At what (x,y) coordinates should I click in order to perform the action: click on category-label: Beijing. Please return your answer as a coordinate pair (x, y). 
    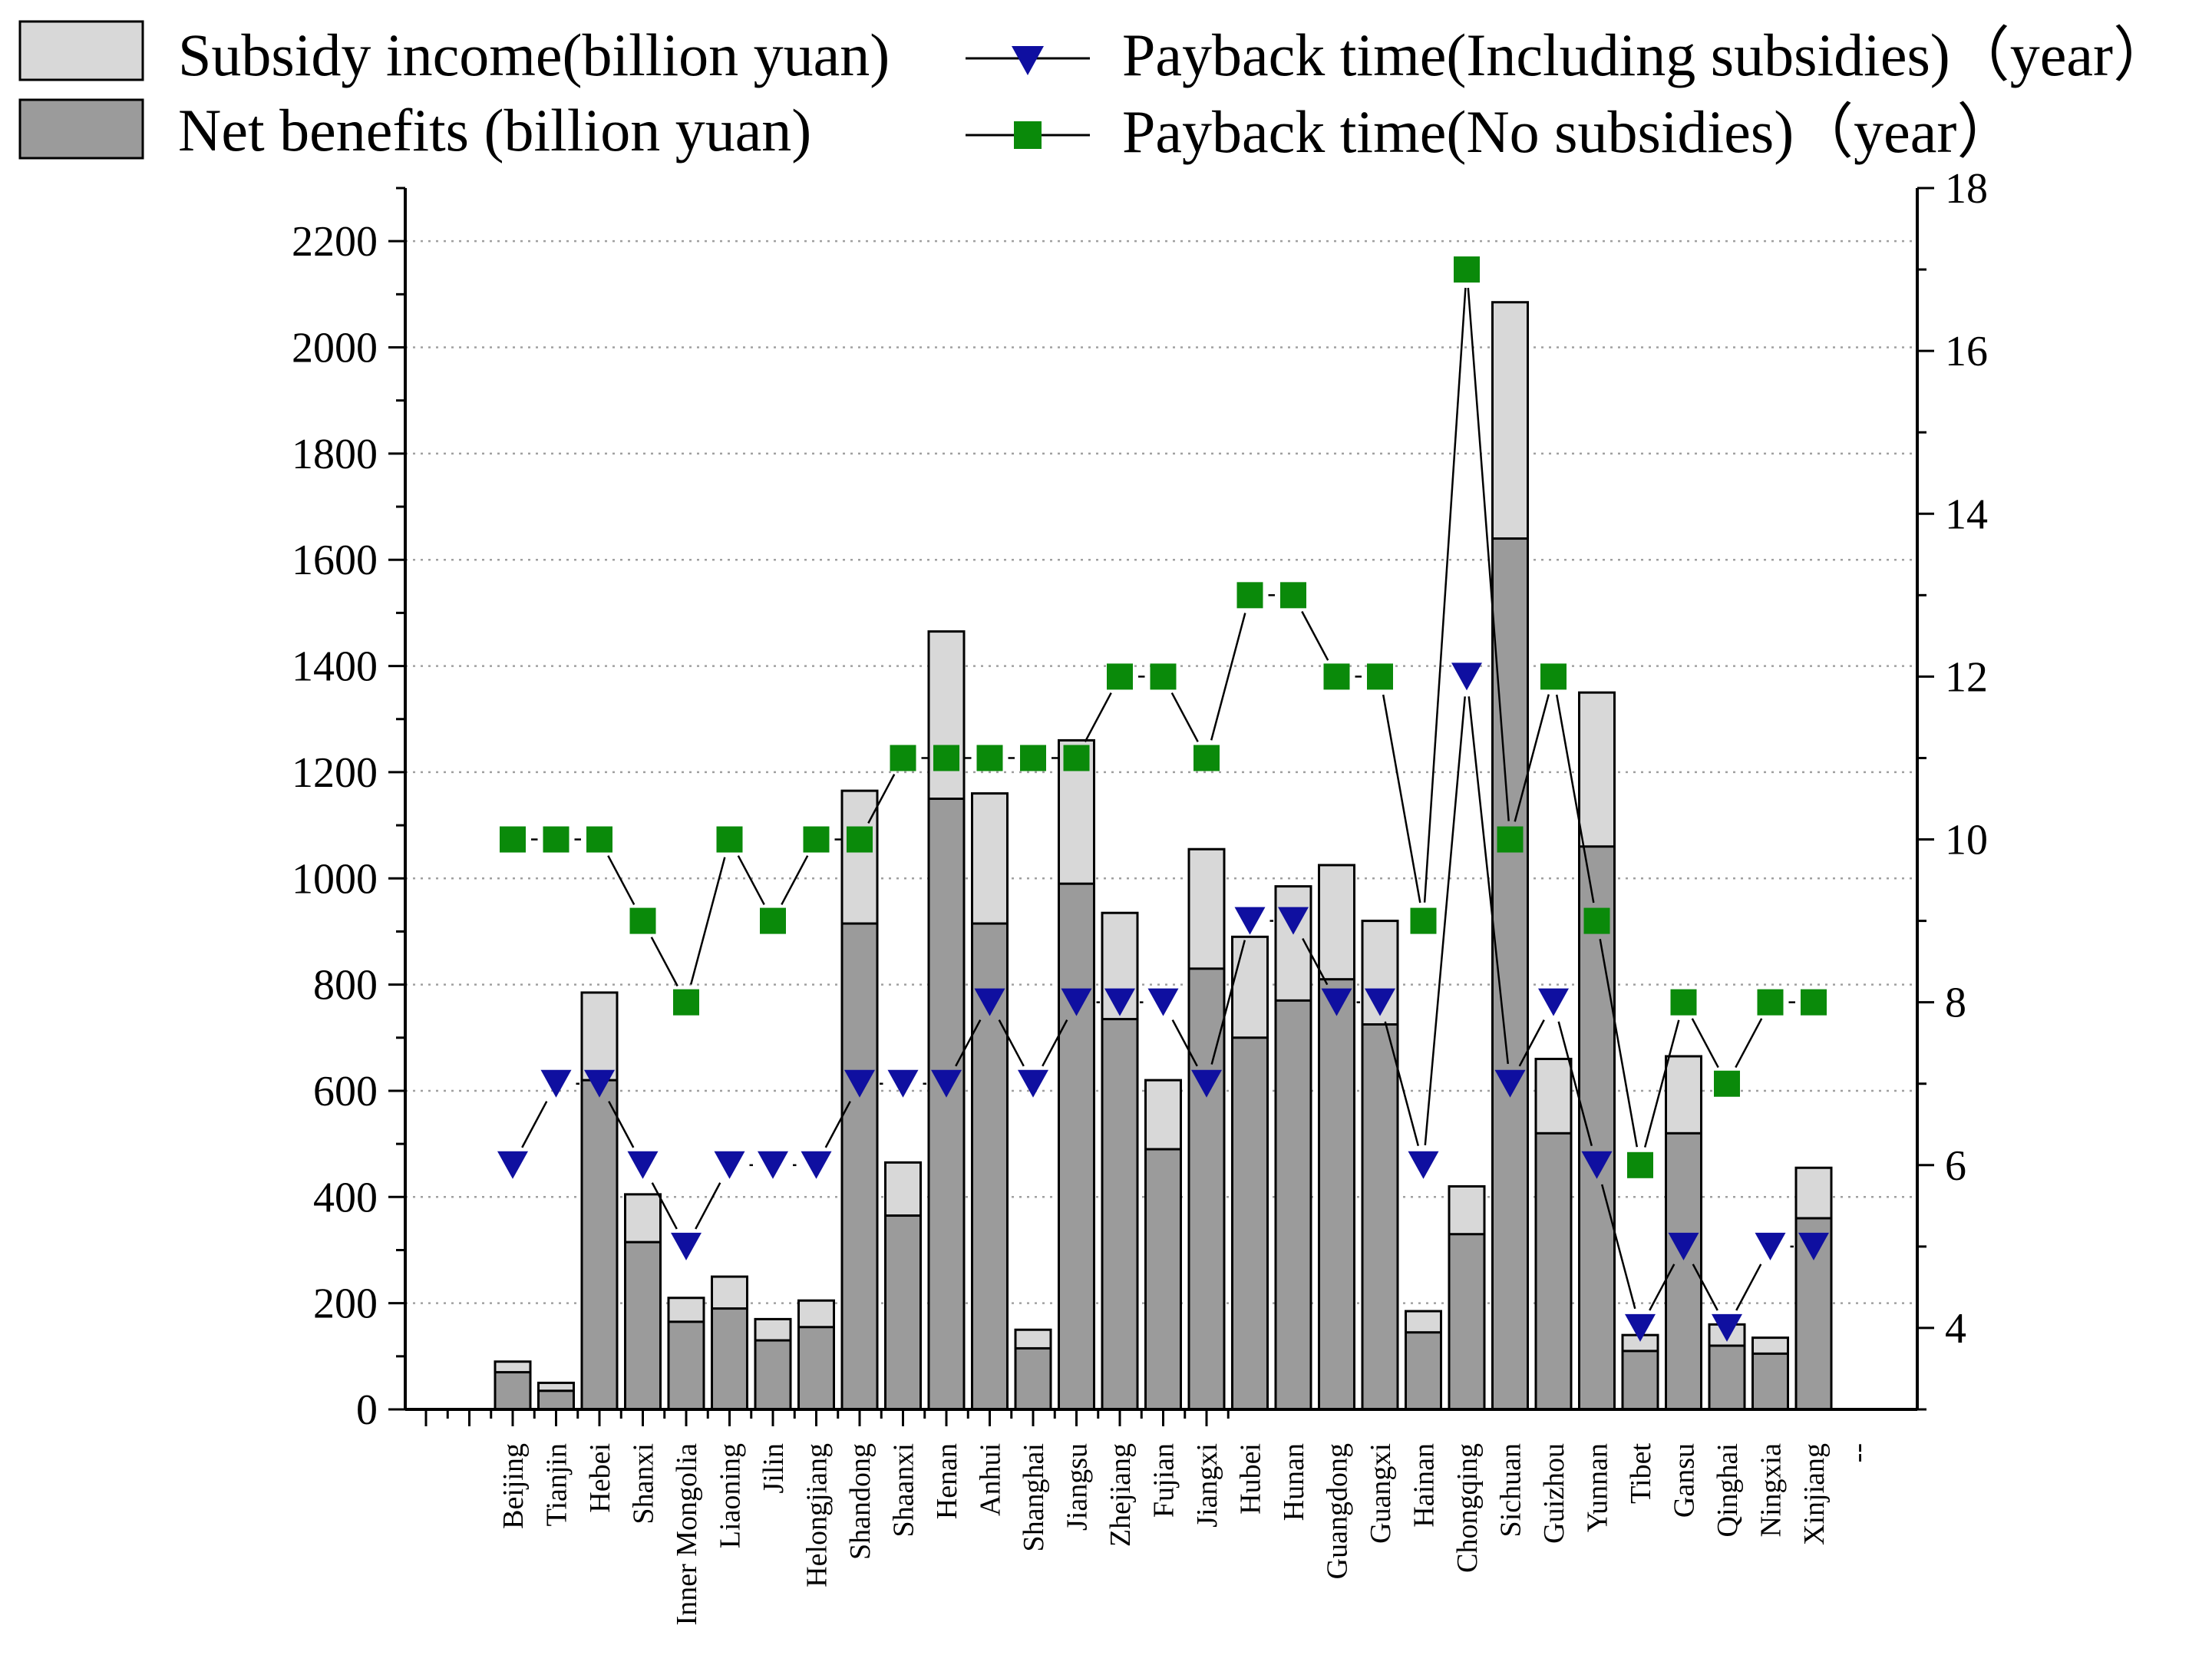
    Looking at the image, I should click on (513, 1486).